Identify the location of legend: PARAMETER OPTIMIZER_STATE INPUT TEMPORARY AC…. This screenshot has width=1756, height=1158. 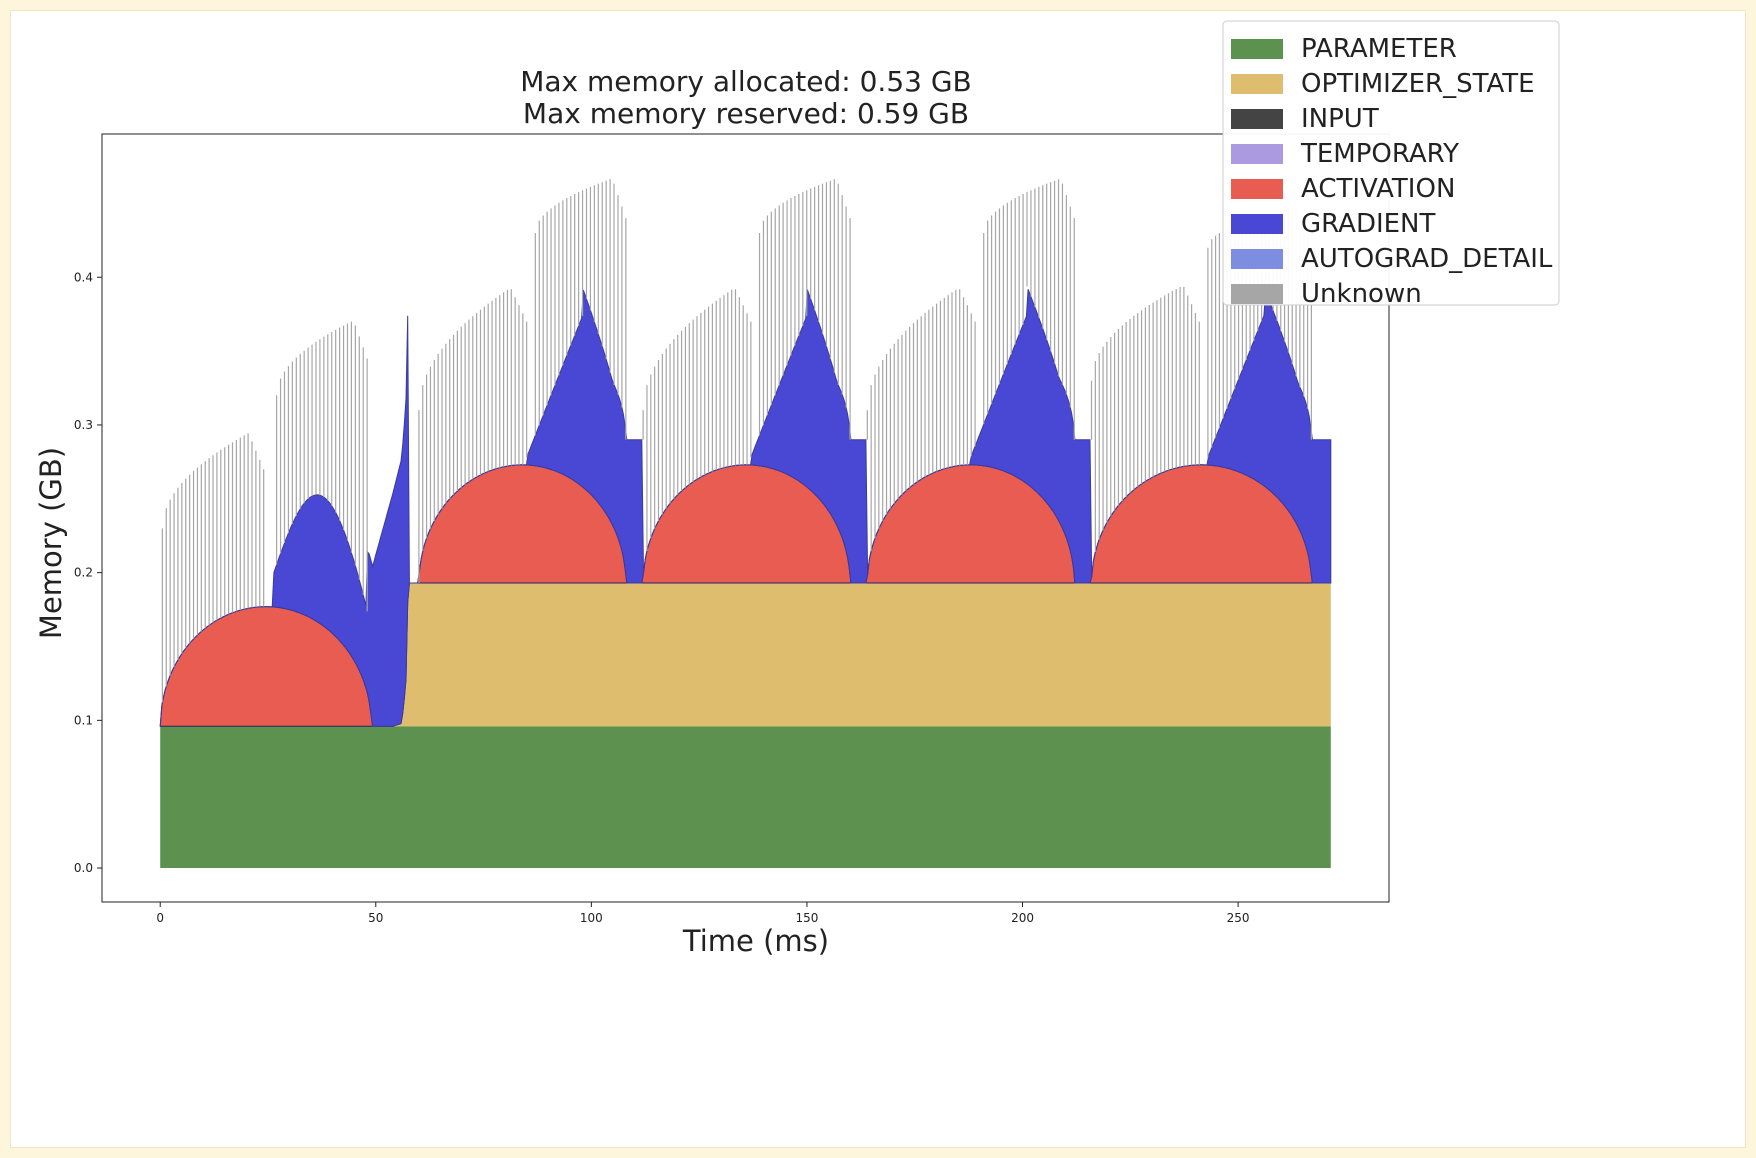
(1391, 164).